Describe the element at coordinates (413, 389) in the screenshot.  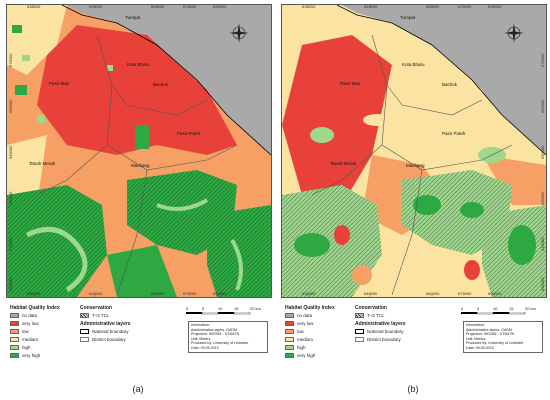
I see `panel-caption: (b)` at that location.